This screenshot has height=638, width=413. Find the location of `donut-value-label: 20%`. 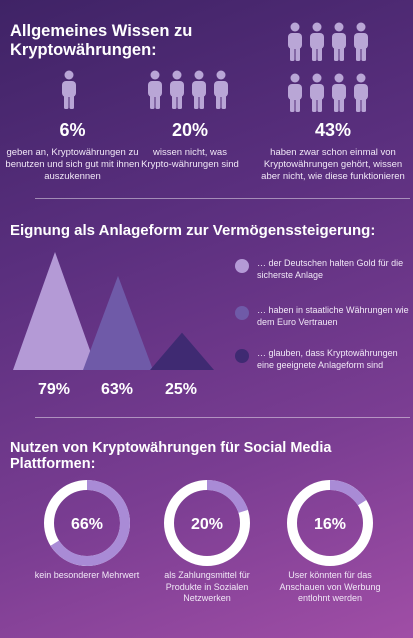

donut-value-label: 20% is located at coordinates (207, 524).